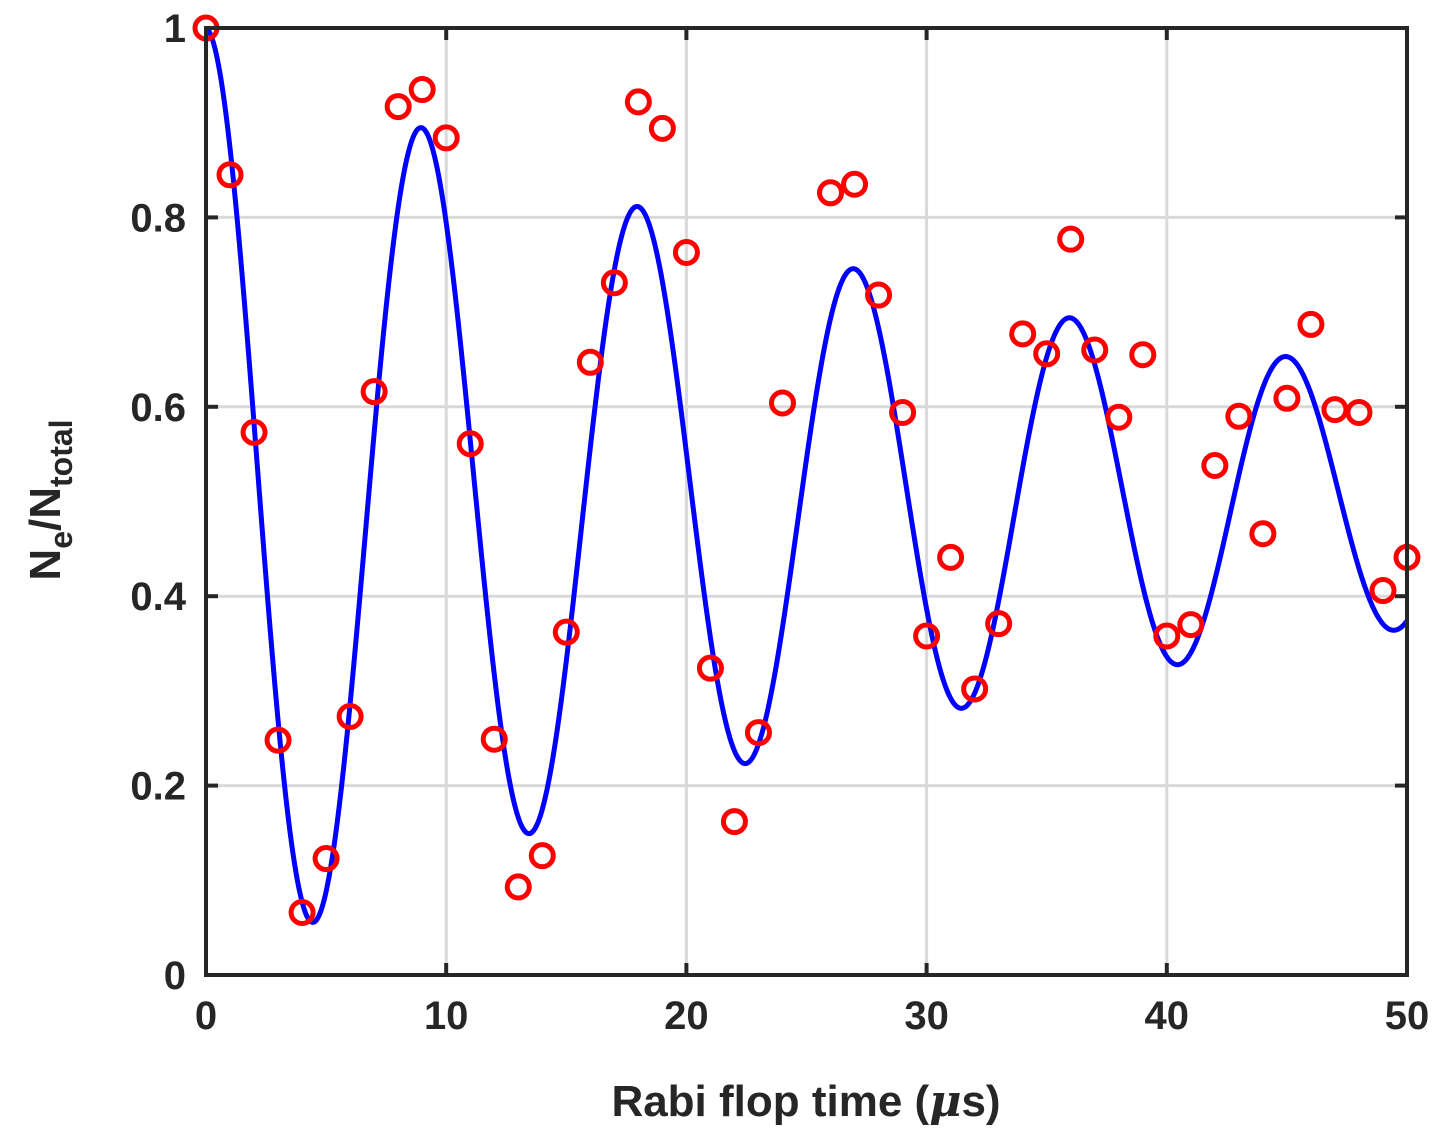 The image size is (1439, 1129). What do you see at coordinates (175, 976) in the screenshot?
I see `y-tick-label-0: 0` at bounding box center [175, 976].